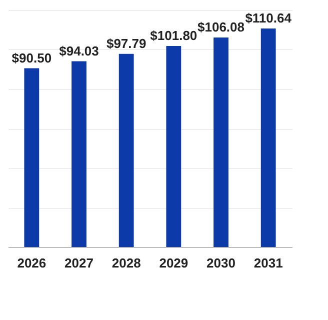 This screenshot has width=328, height=320. I want to click on data-label: $101.80, so click(174, 35).